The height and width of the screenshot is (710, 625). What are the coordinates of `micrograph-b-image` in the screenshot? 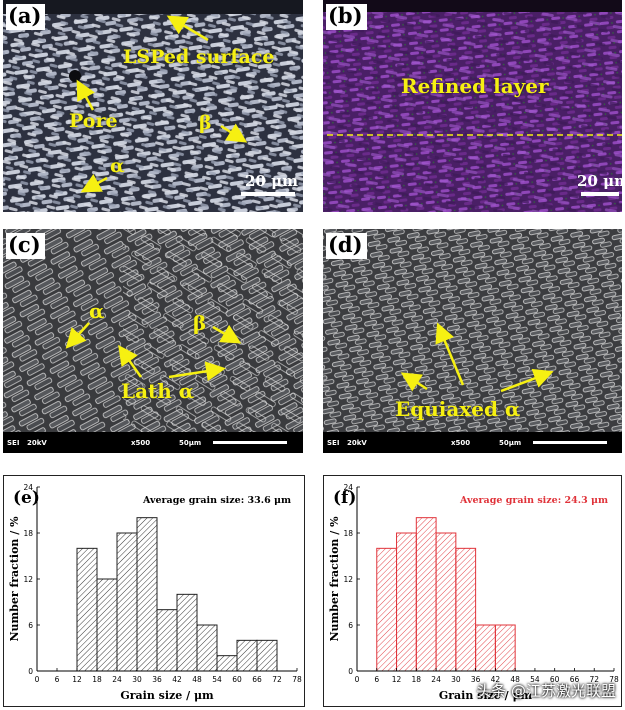 It's located at (472, 106).